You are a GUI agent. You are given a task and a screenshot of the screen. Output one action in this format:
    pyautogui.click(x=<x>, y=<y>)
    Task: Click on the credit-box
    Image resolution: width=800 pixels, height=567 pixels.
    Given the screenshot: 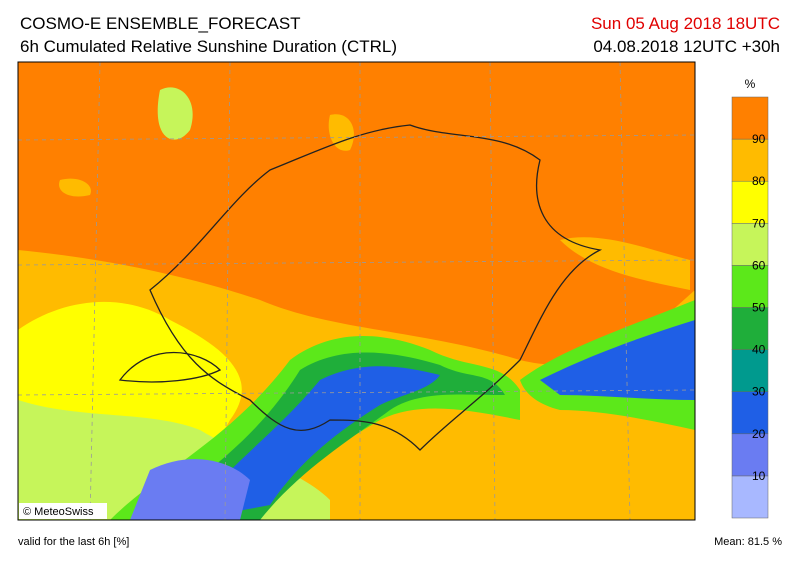 What is the action you would take?
    pyautogui.click(x=63, y=511)
    